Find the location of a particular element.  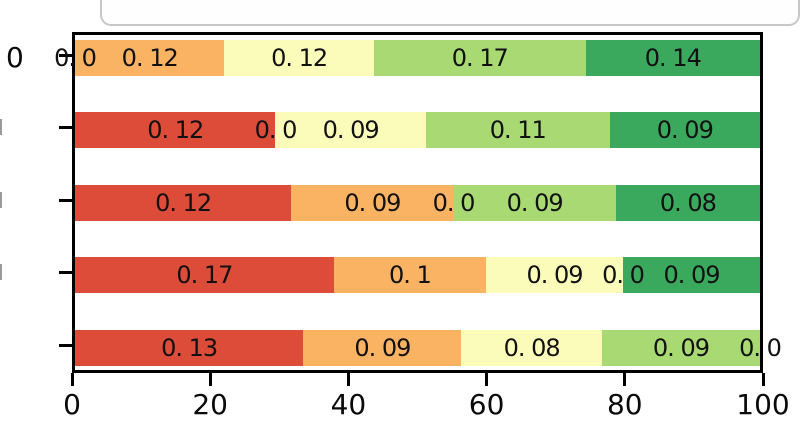

x-tick-label: 20 is located at coordinates (210, 404).